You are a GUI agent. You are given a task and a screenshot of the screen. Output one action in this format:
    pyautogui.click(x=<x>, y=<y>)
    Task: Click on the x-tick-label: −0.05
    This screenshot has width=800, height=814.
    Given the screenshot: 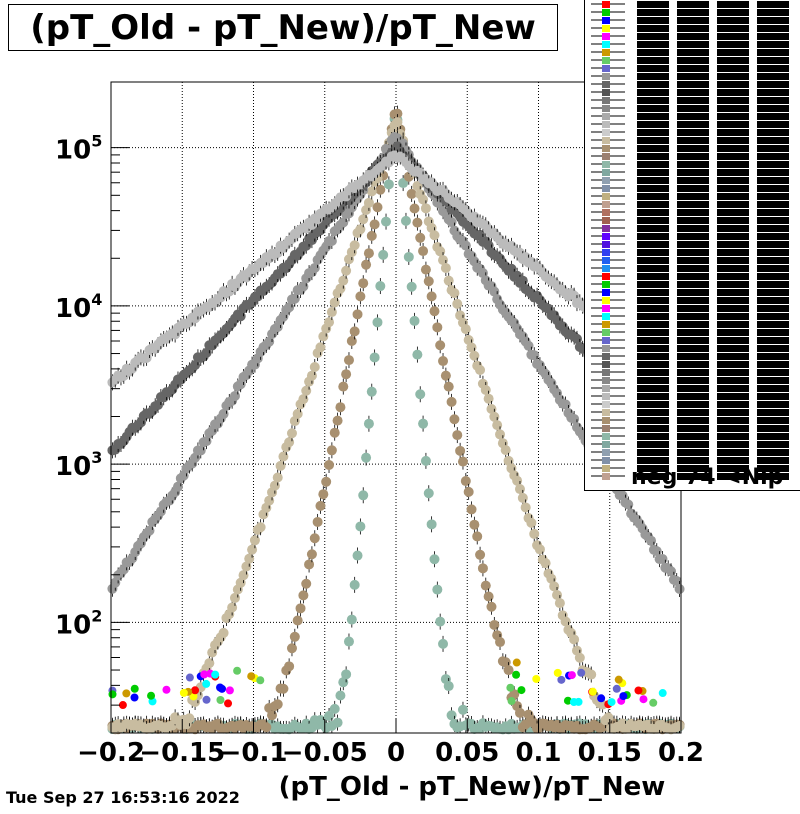 What is the action you would take?
    pyautogui.click(x=325, y=753)
    